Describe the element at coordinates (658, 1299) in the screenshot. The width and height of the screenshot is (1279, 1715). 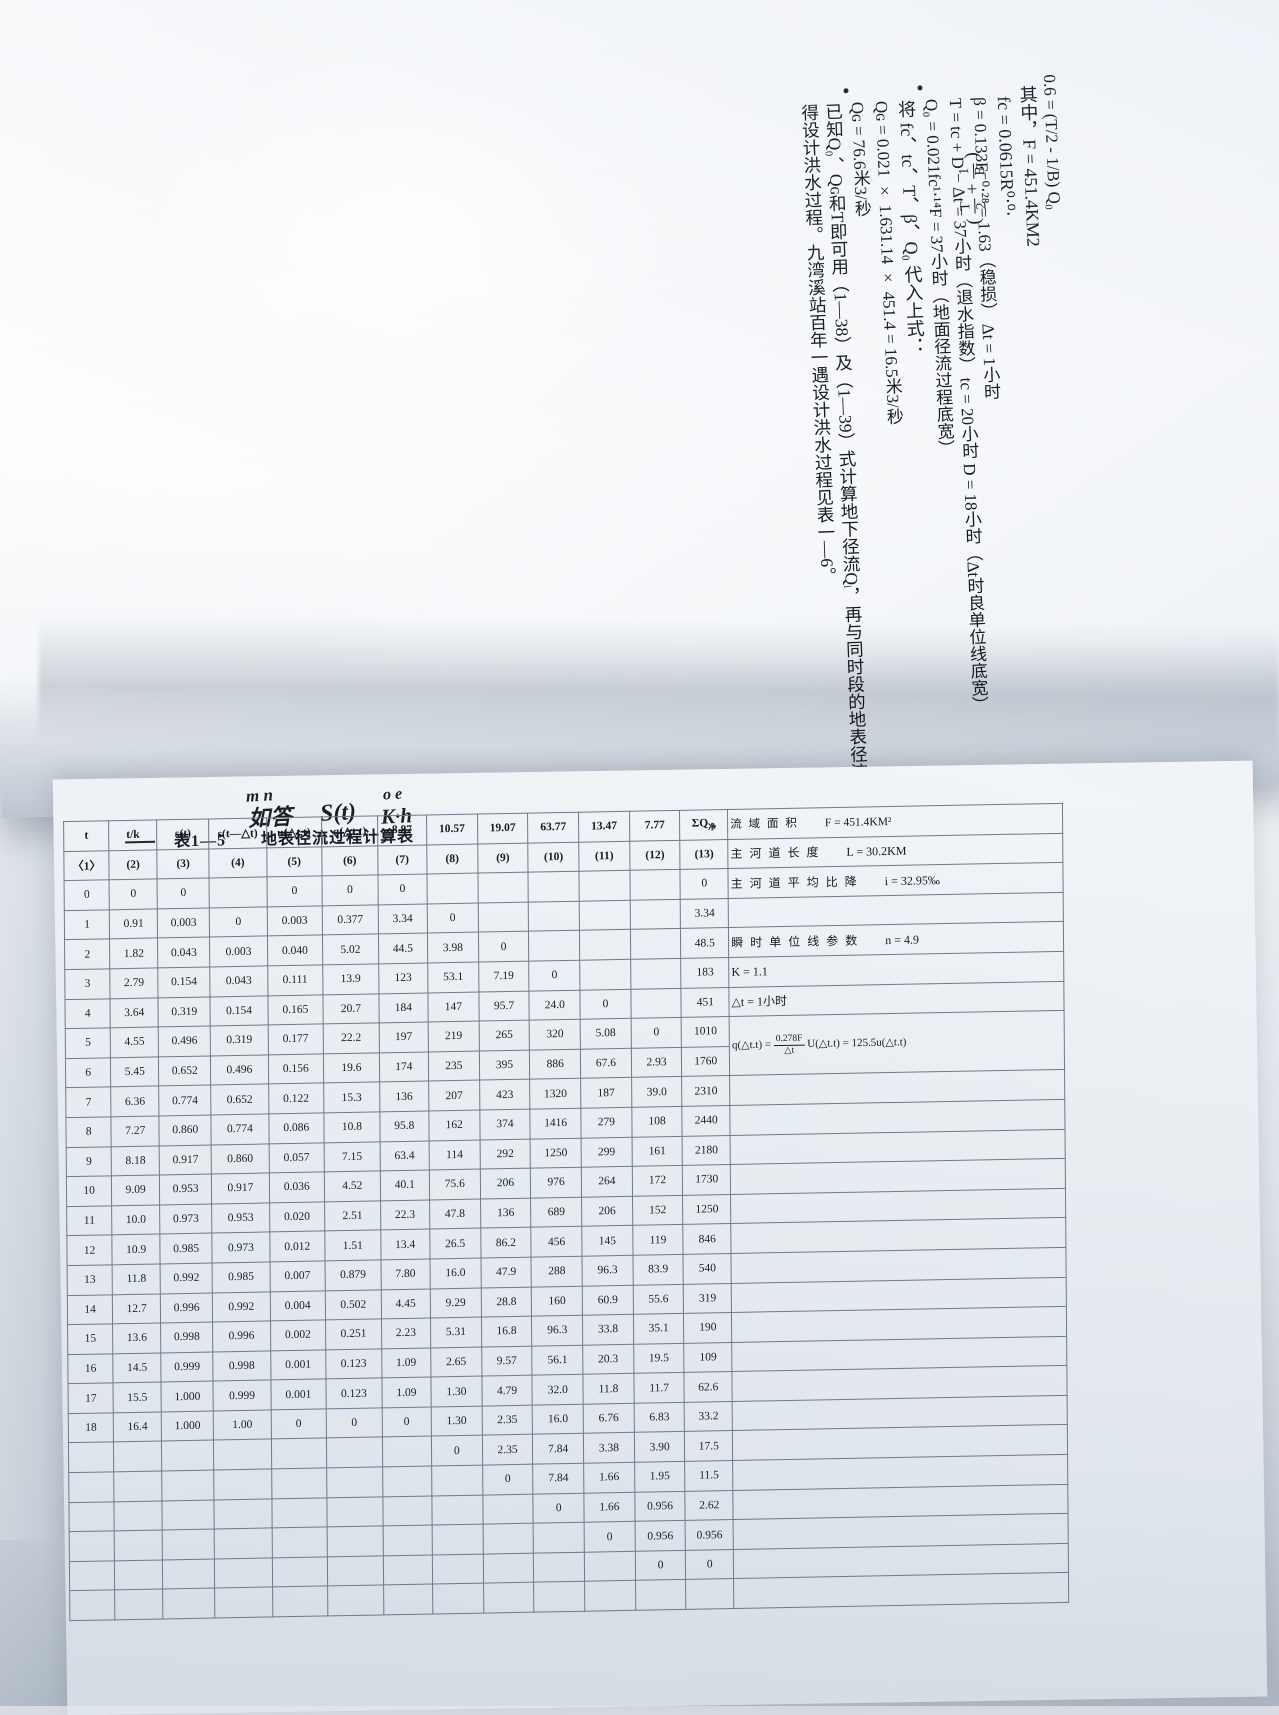
I see `cell-r14-c12: 55.6` at that location.